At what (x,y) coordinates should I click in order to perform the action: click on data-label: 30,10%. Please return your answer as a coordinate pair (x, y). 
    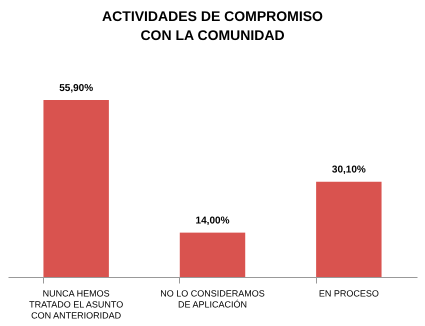
    Looking at the image, I should click on (349, 170).